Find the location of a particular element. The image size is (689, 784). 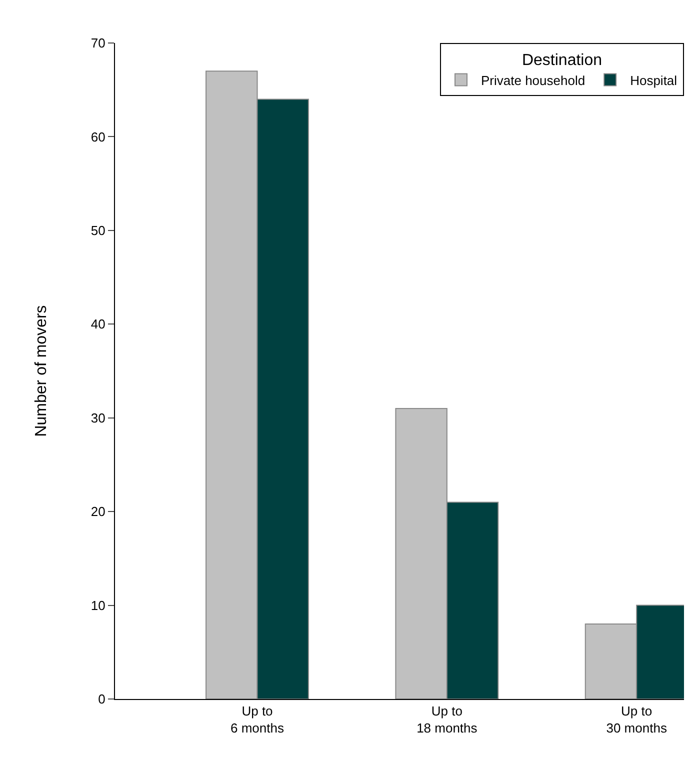

y-tick-label: 40 is located at coordinates (98, 324).